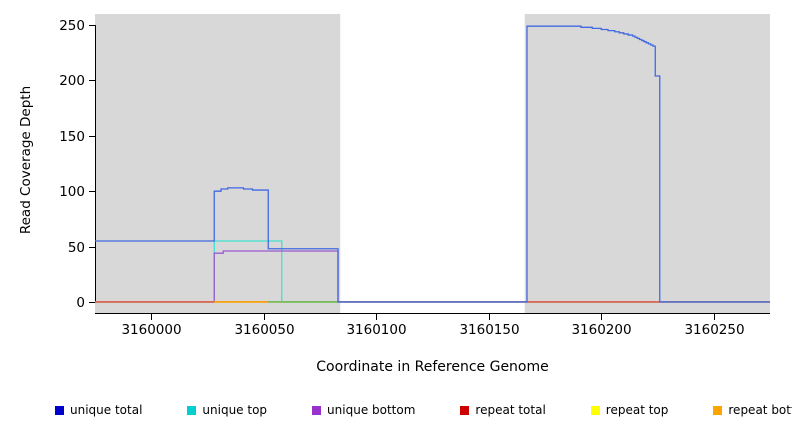 Image resolution: width=792 pixels, height=432 pixels. Describe the element at coordinates (72, 26) in the screenshot. I see `y-tick-label: 250` at that location.